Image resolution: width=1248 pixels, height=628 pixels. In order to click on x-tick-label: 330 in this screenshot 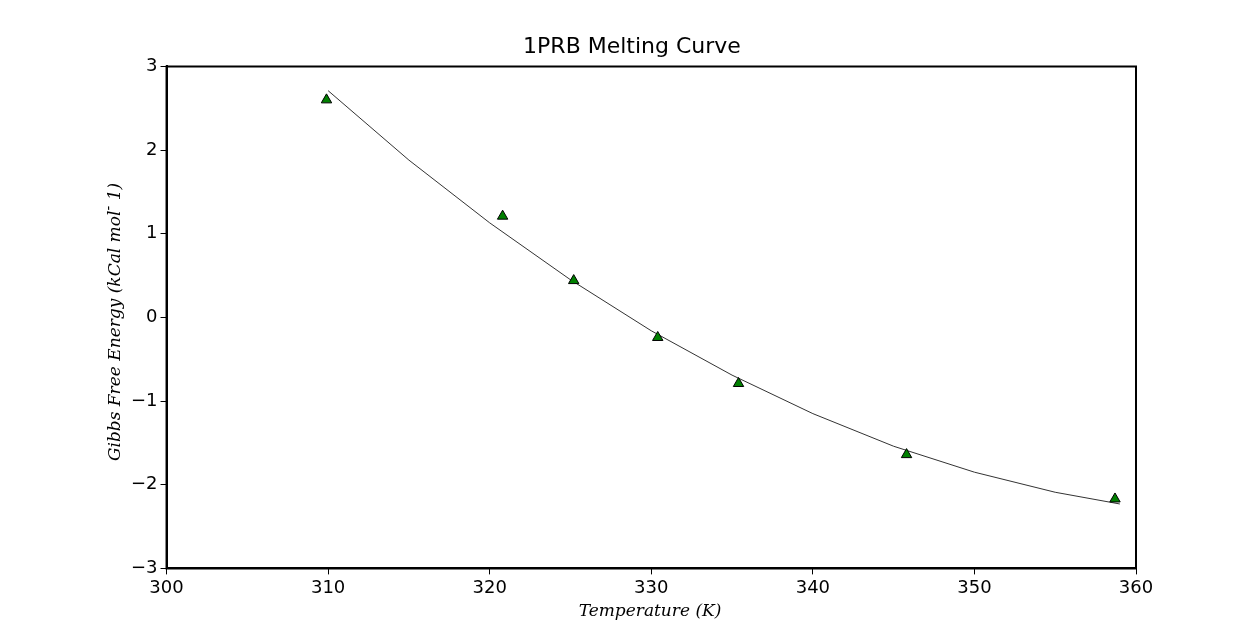, I will do `click(651, 586)`.